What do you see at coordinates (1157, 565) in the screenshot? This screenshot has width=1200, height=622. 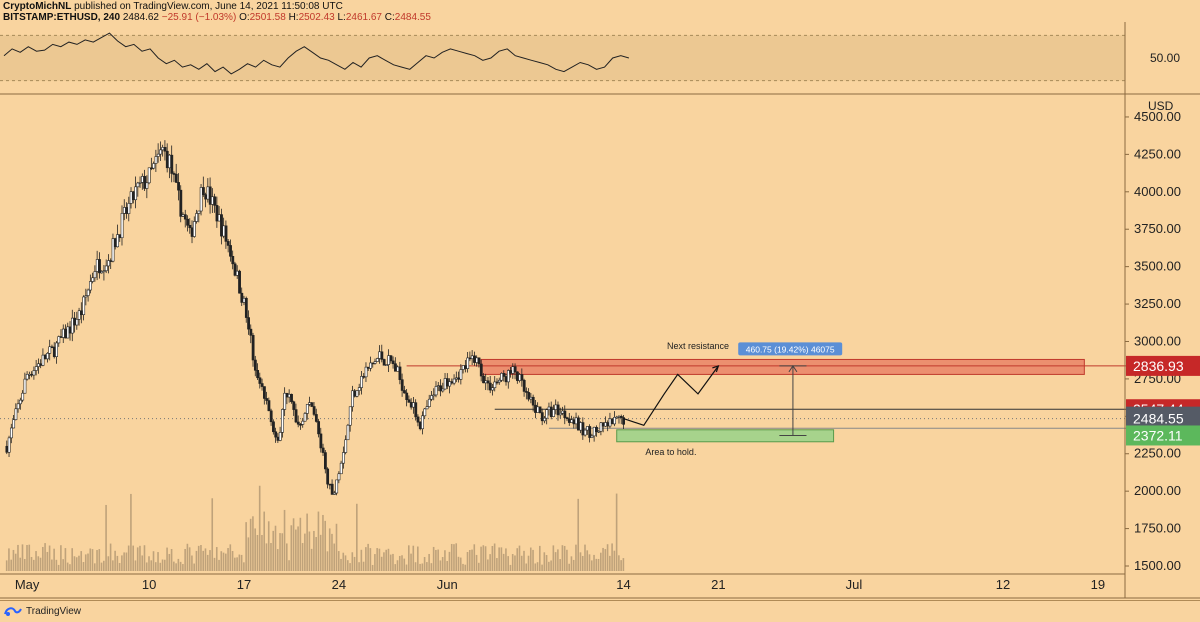 I see `y-tick-label: 1500.00` at bounding box center [1157, 565].